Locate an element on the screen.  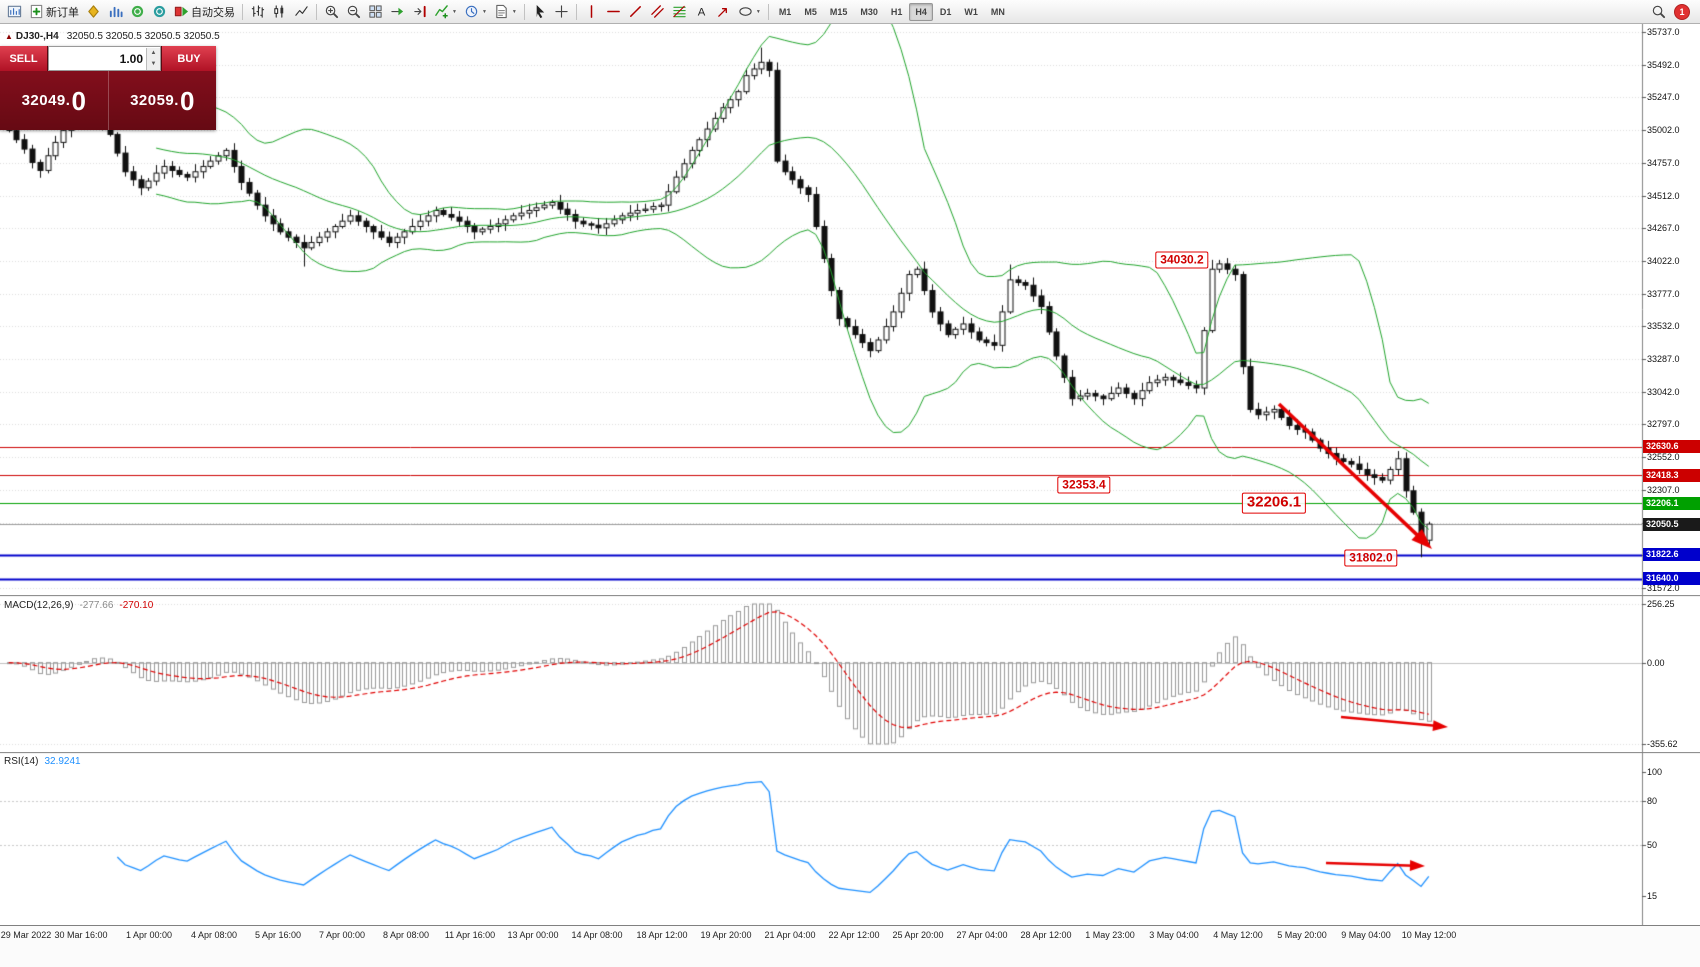
price-tick-label: 34512.0 is located at coordinates (1663, 195).